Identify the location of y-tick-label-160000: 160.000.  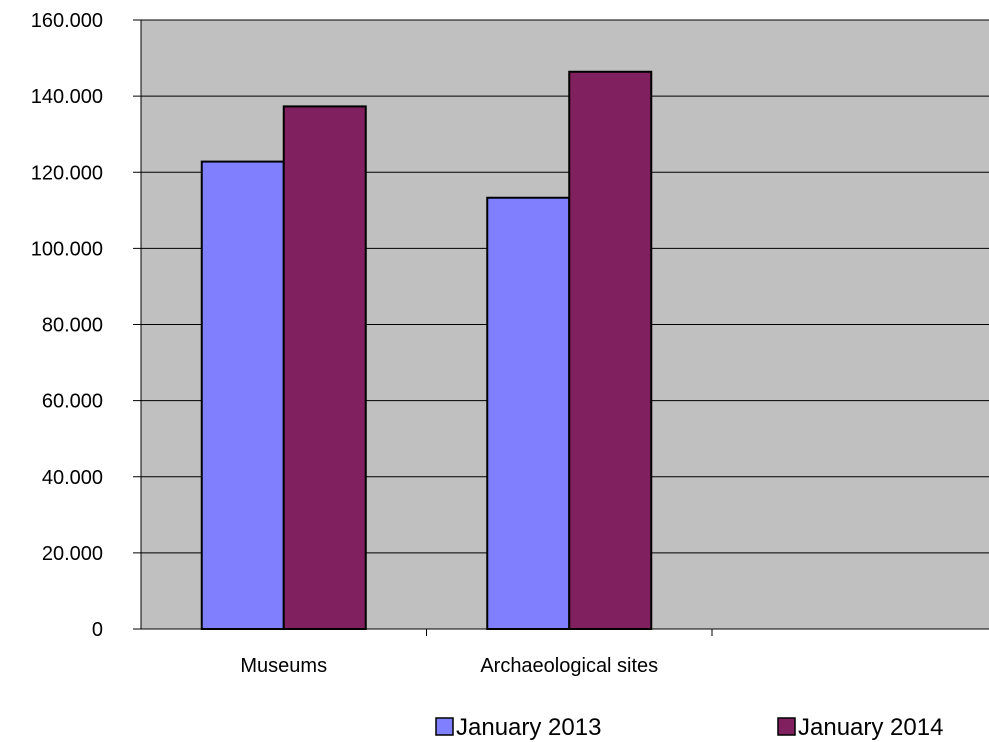
(67, 21).